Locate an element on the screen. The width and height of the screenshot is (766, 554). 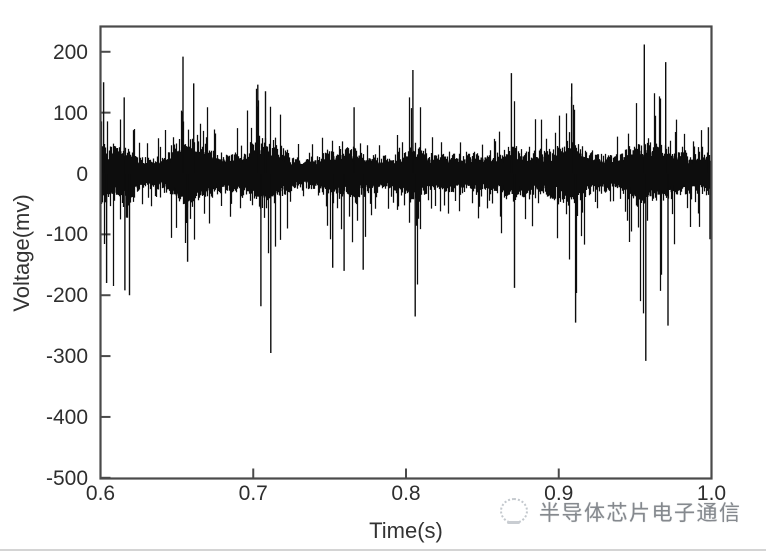
logo-dash is located at coordinates (513, 522).